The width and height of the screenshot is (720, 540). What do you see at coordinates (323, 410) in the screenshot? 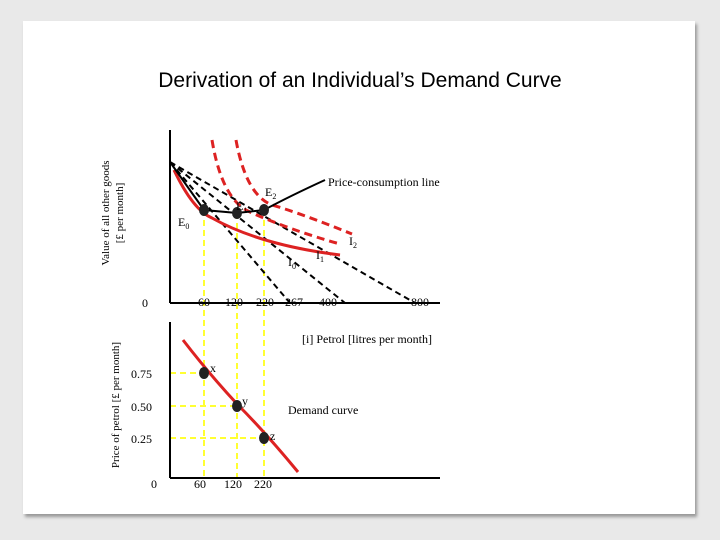
I see `demand-curve-label: Demand curve` at bounding box center [323, 410].